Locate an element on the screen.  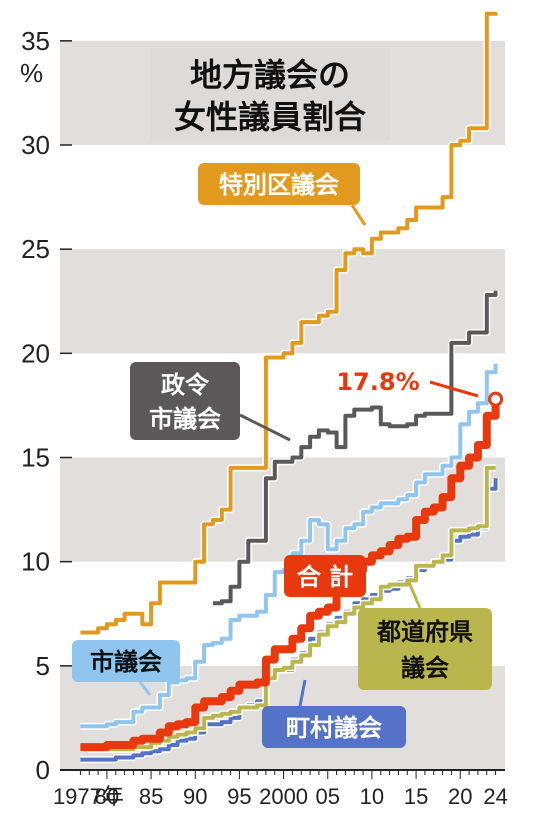
x-tick-label: 90 is located at coordinates (195, 796).